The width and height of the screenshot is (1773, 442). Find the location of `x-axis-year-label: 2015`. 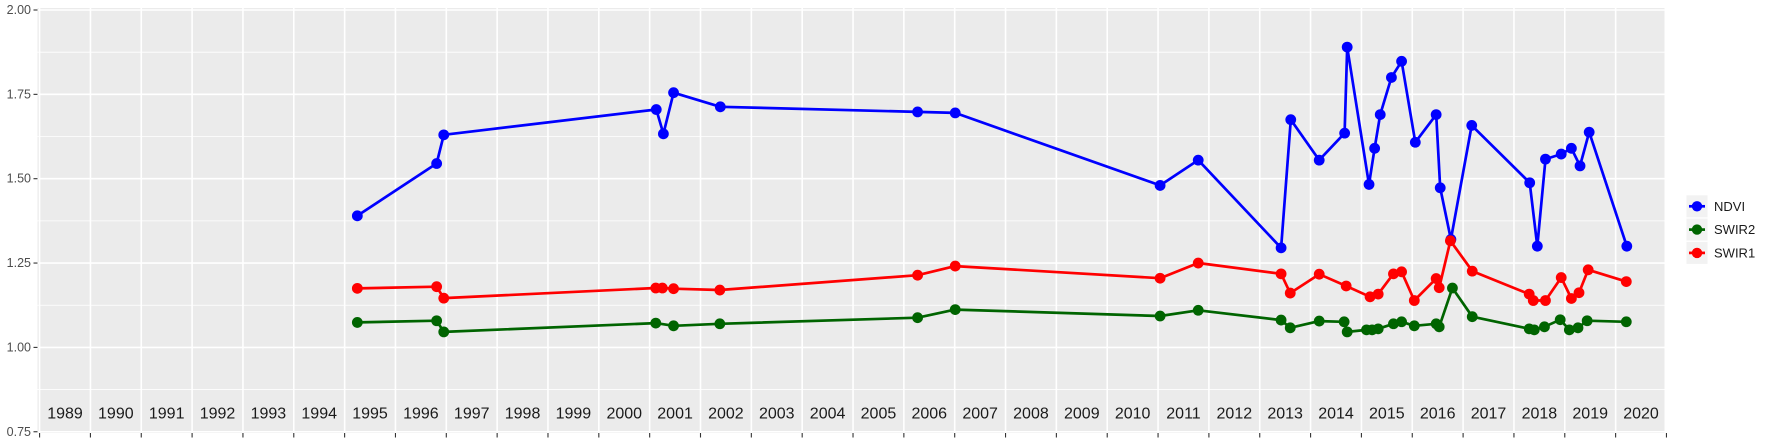

x-axis-year-label: 2015 is located at coordinates (1387, 414).